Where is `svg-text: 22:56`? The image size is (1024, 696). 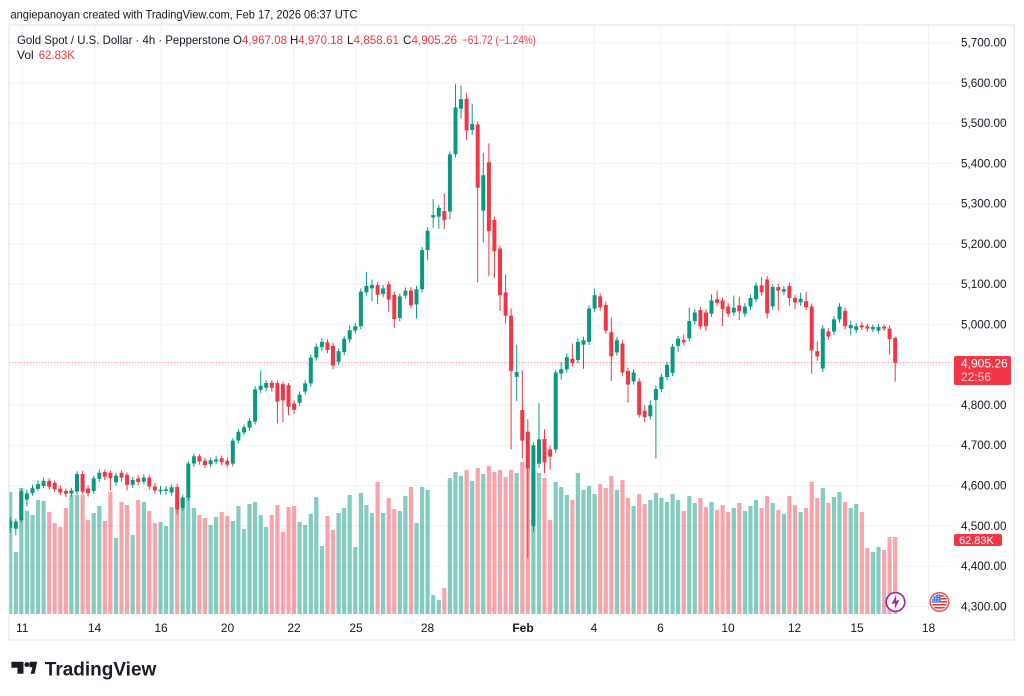 svg-text: 22:56 is located at coordinates (976, 377).